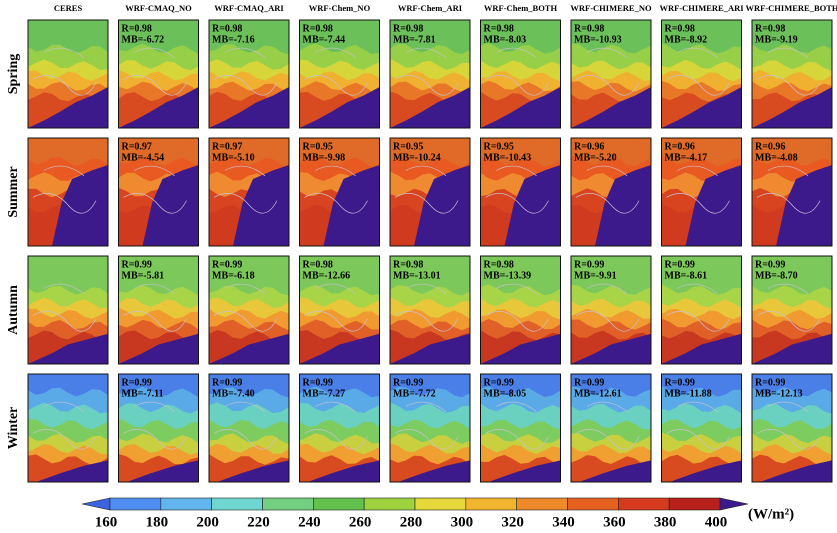  I want to click on r-value: R=0.95, so click(318, 146).